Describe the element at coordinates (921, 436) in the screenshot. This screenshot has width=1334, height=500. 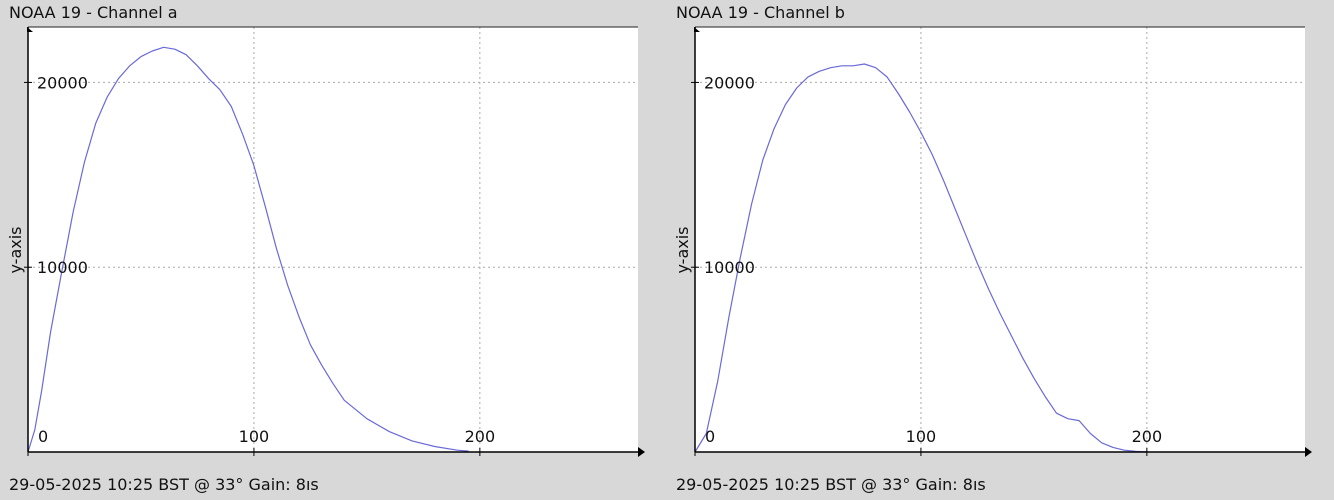
I see `chart-b-x-tick-label: 100` at that location.